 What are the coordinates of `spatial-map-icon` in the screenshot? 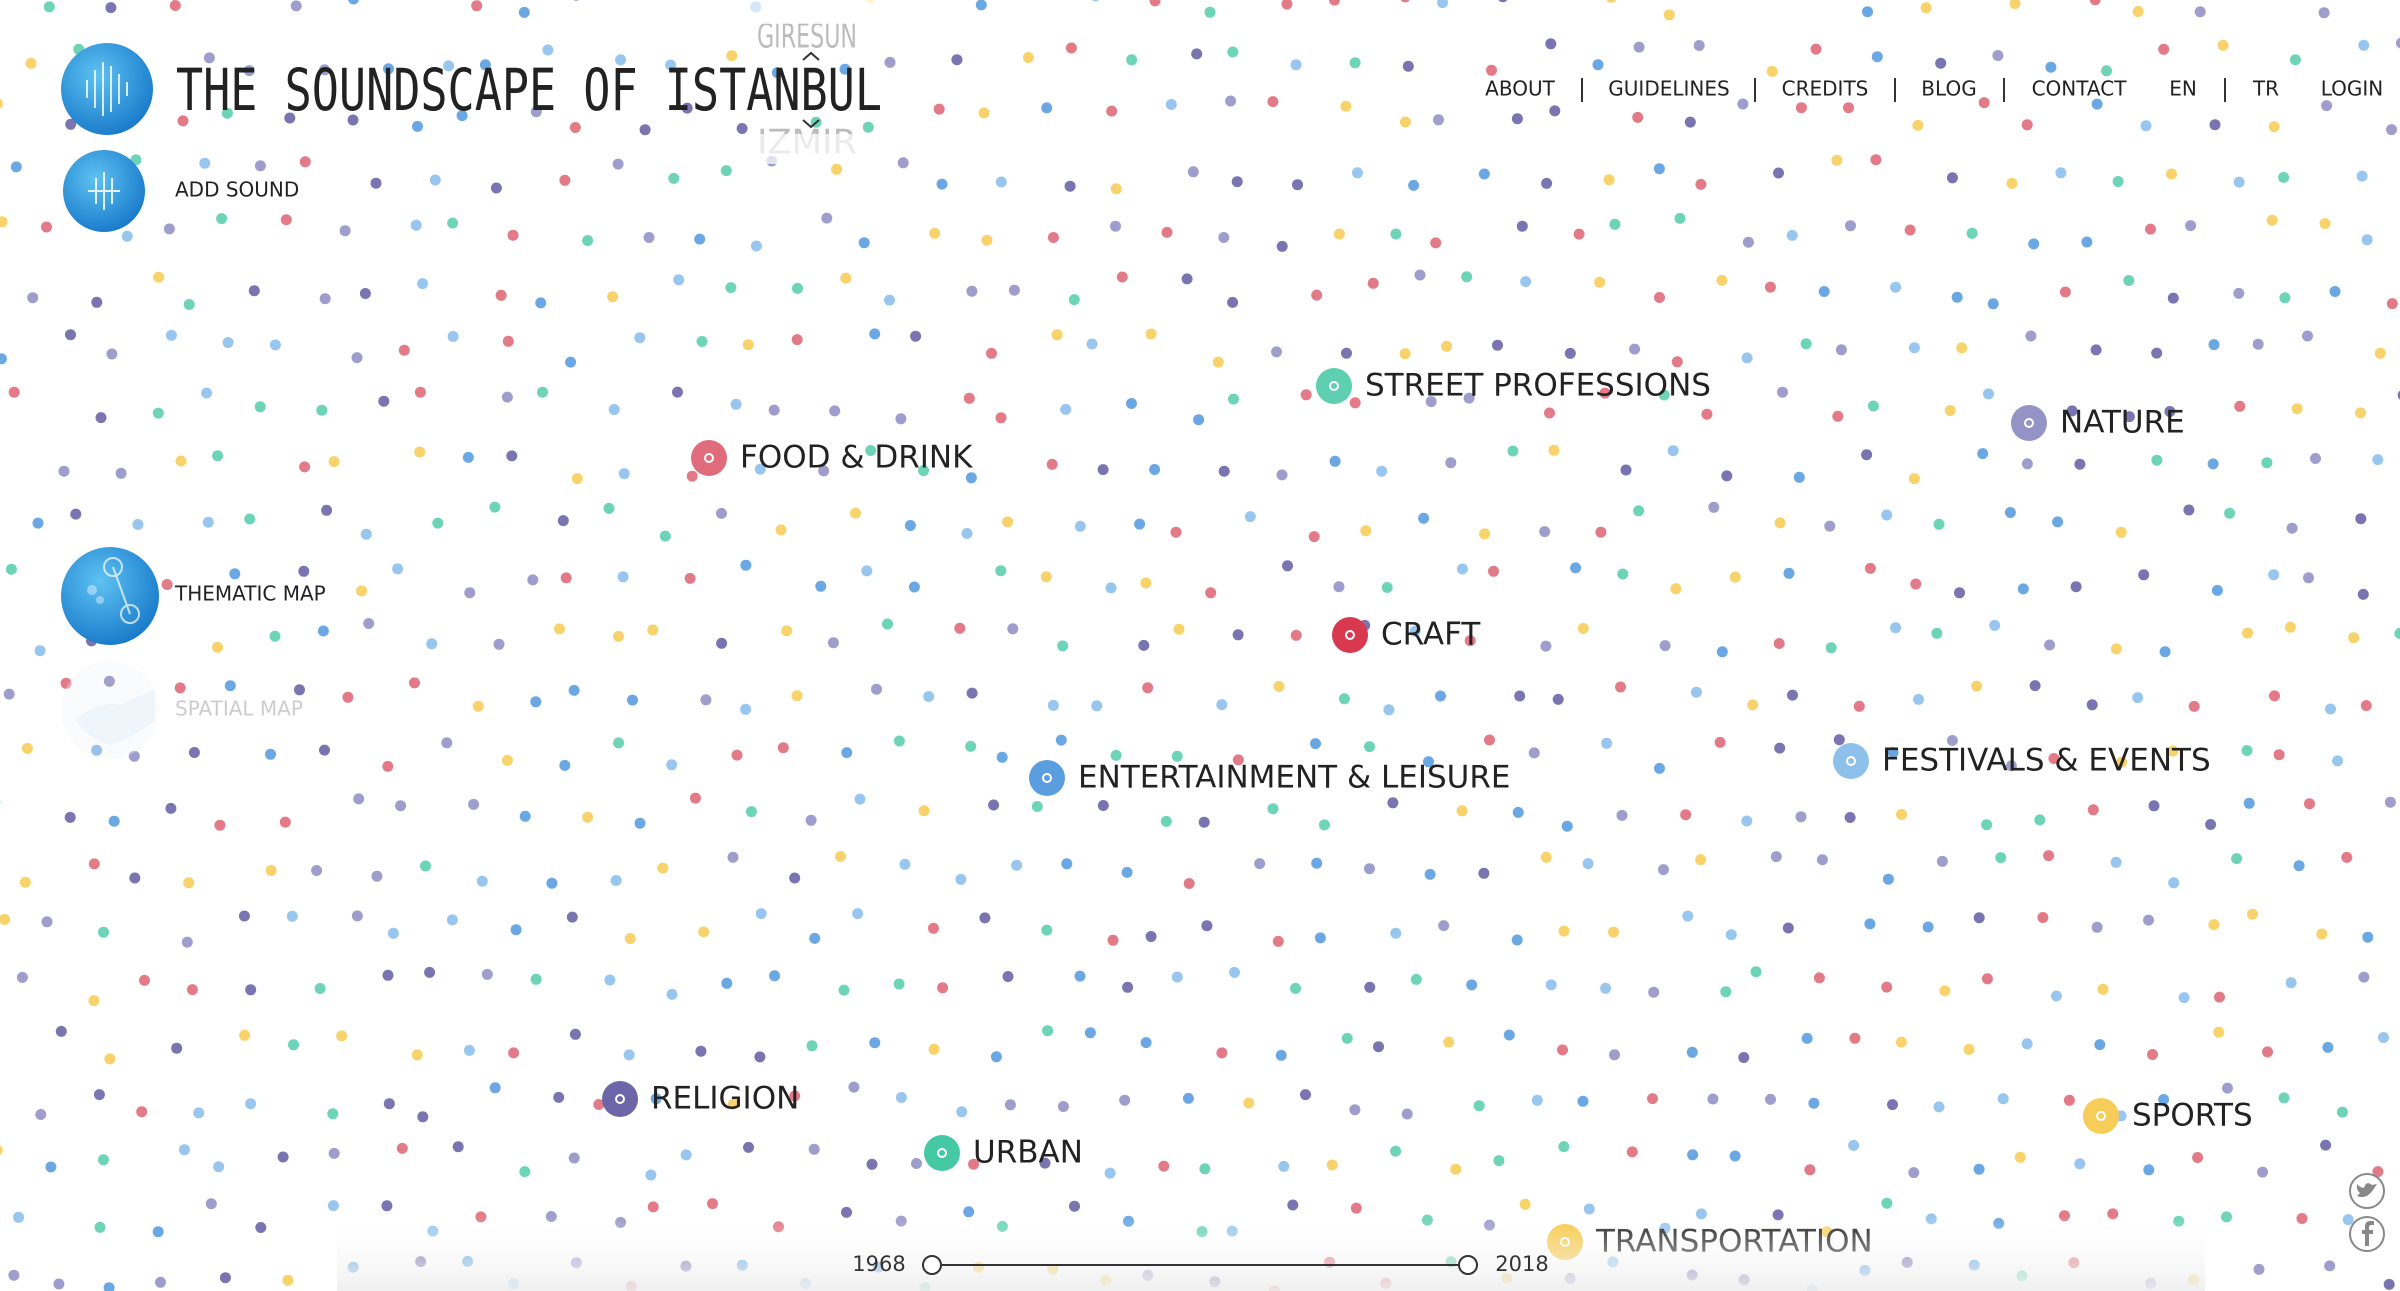 It's located at (110, 710).